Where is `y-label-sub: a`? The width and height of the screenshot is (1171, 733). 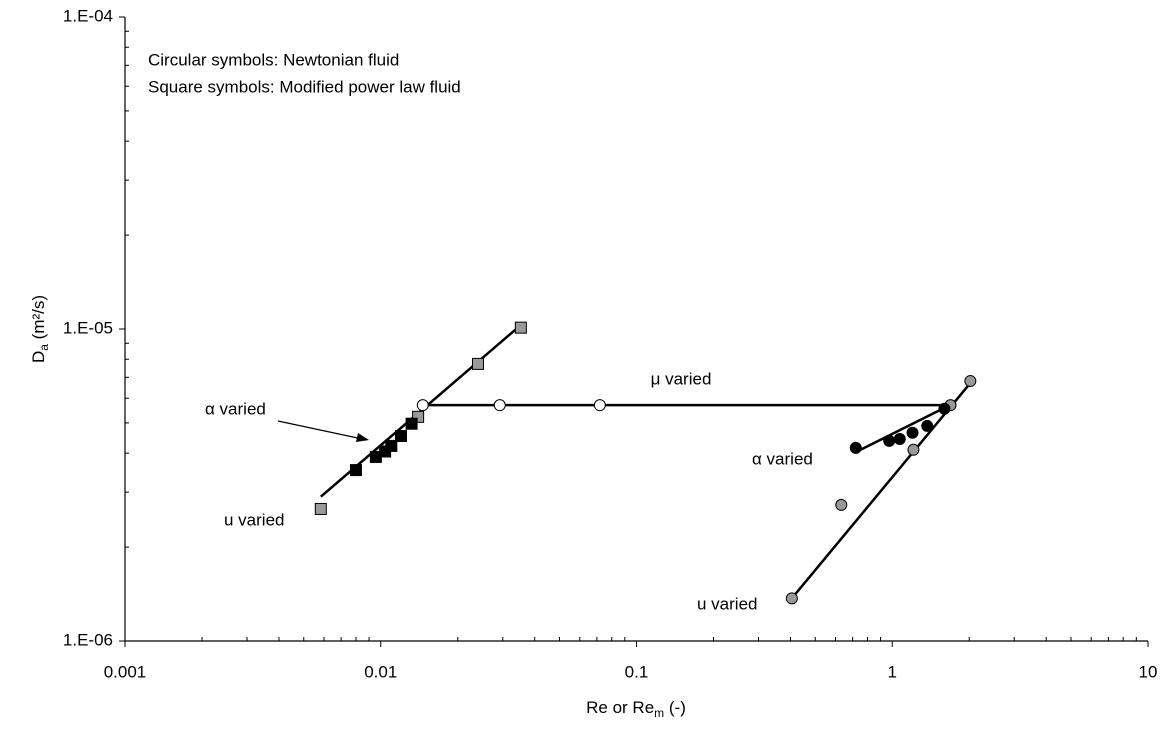 y-label-sub: a is located at coordinates (44, 347).